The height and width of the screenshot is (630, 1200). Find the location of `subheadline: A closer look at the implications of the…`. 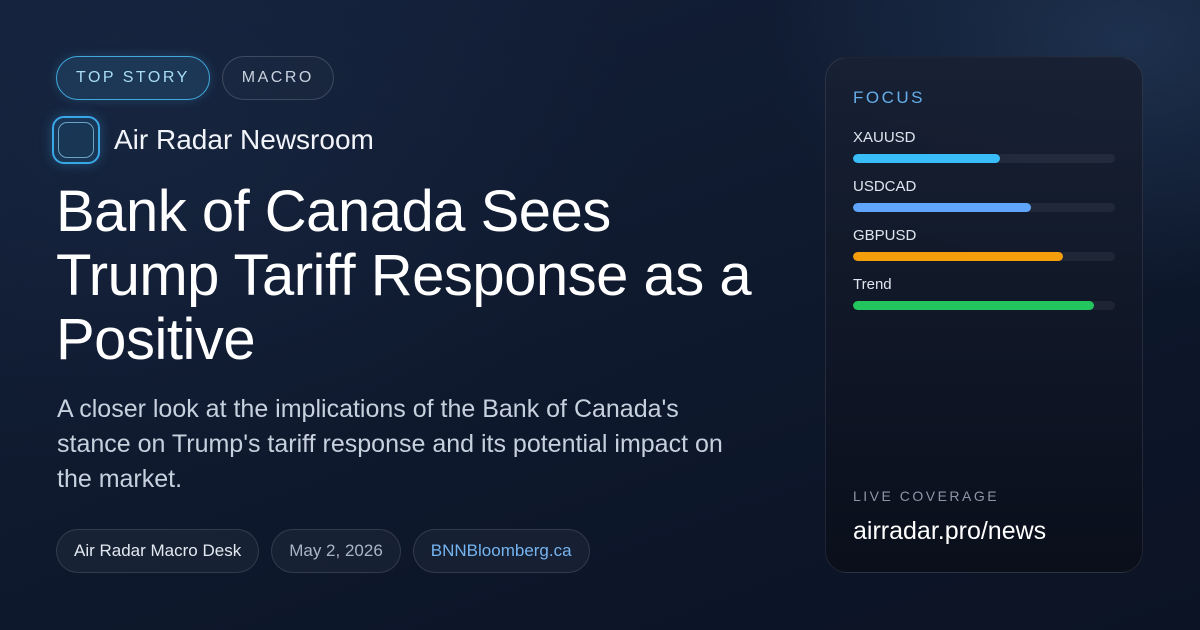

subheadline: A closer look at the implications of the… is located at coordinates (407, 444).